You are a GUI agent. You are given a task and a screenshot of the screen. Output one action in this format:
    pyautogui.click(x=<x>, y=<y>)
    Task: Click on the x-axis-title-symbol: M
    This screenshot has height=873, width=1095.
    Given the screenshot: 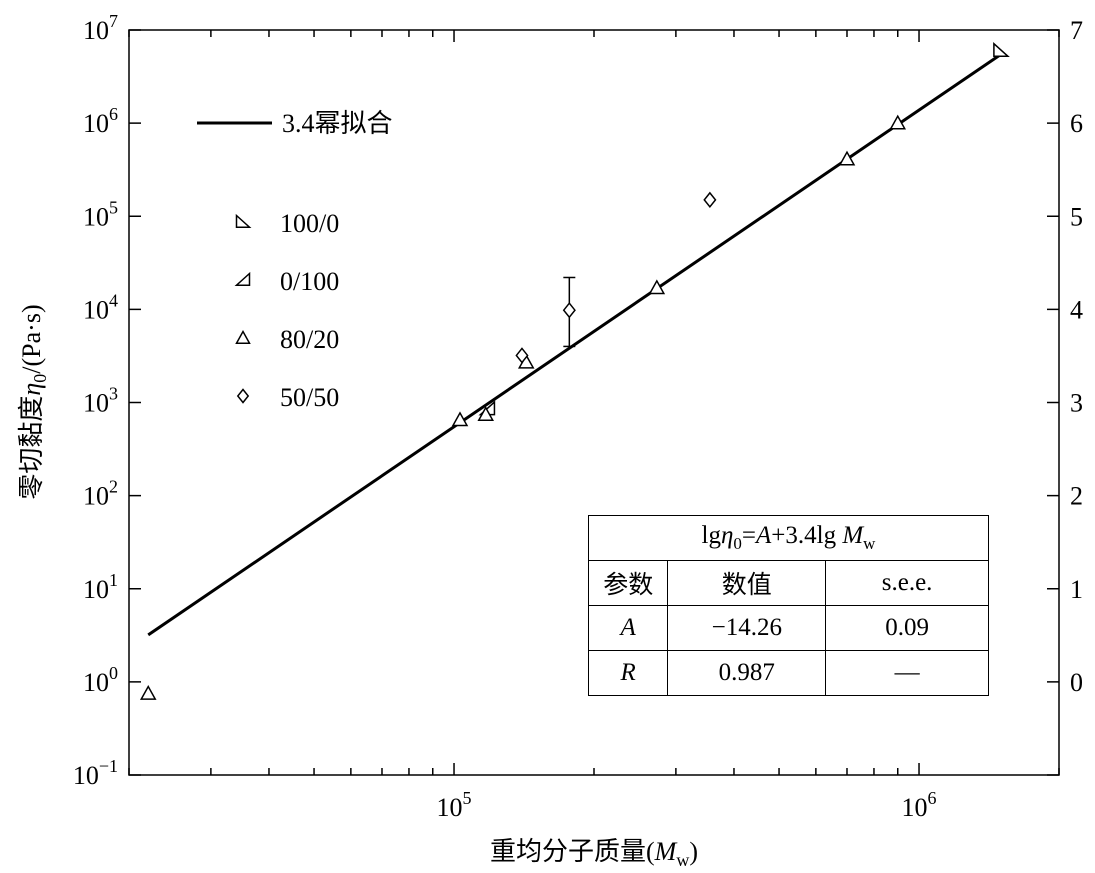 What is the action you would take?
    pyautogui.click(x=666, y=851)
    